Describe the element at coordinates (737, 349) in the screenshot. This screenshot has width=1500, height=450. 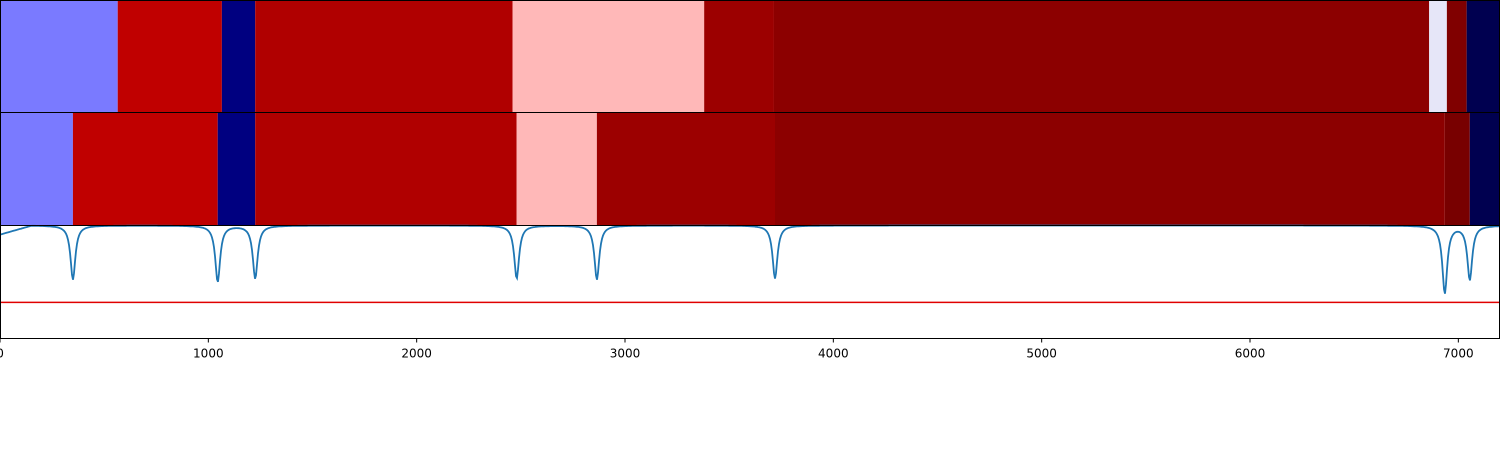
I see `x-axis: 0 1000 2000 3000 4000 5000 6000 7000` at that location.